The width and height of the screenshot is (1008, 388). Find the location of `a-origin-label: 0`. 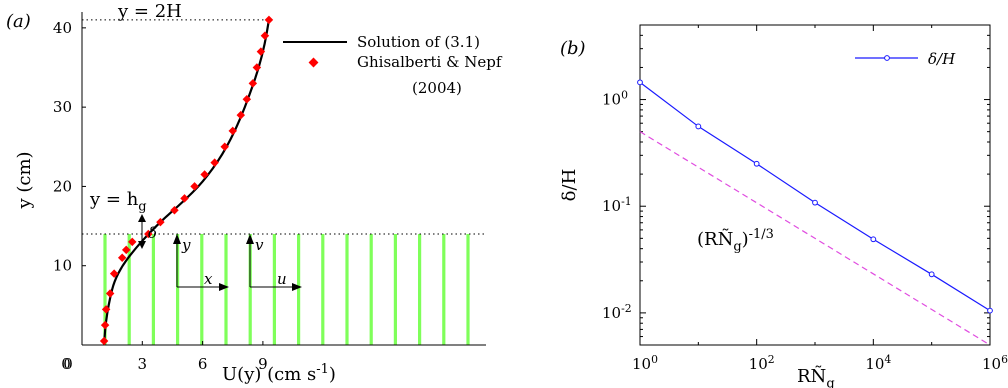

a-origin-label: 0 is located at coordinates (68, 364).